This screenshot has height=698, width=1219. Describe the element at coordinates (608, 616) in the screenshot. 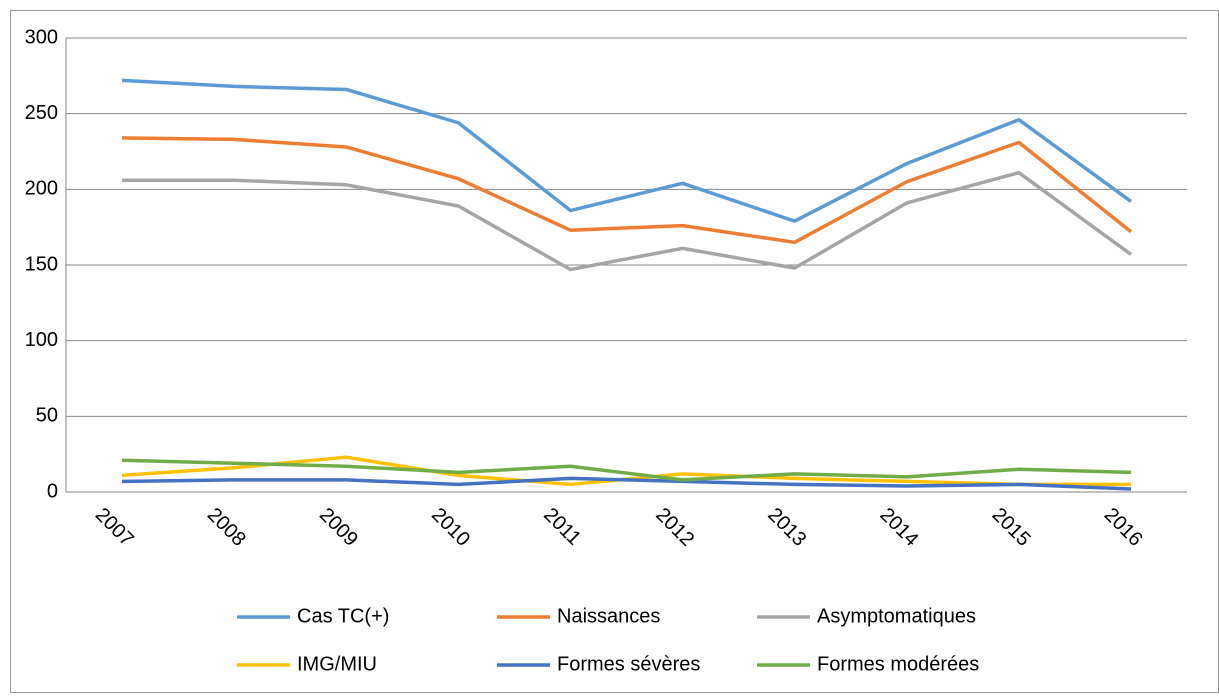

I see `legend-label: Naissances` at that location.